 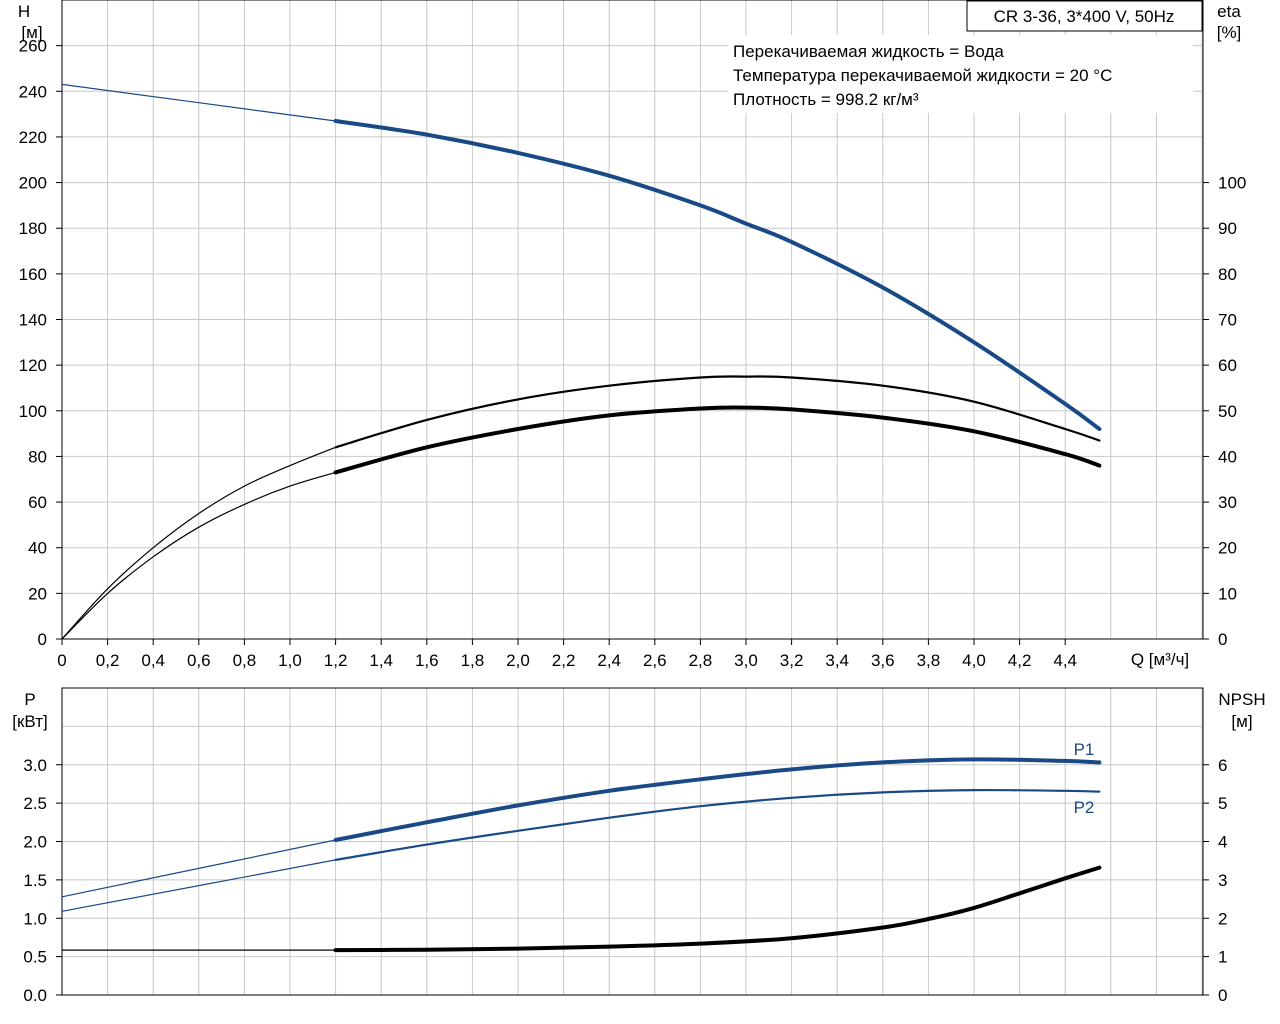 What do you see at coordinates (473, 660) in the screenshot?
I see `x-tick-1-8: 1,8` at bounding box center [473, 660].